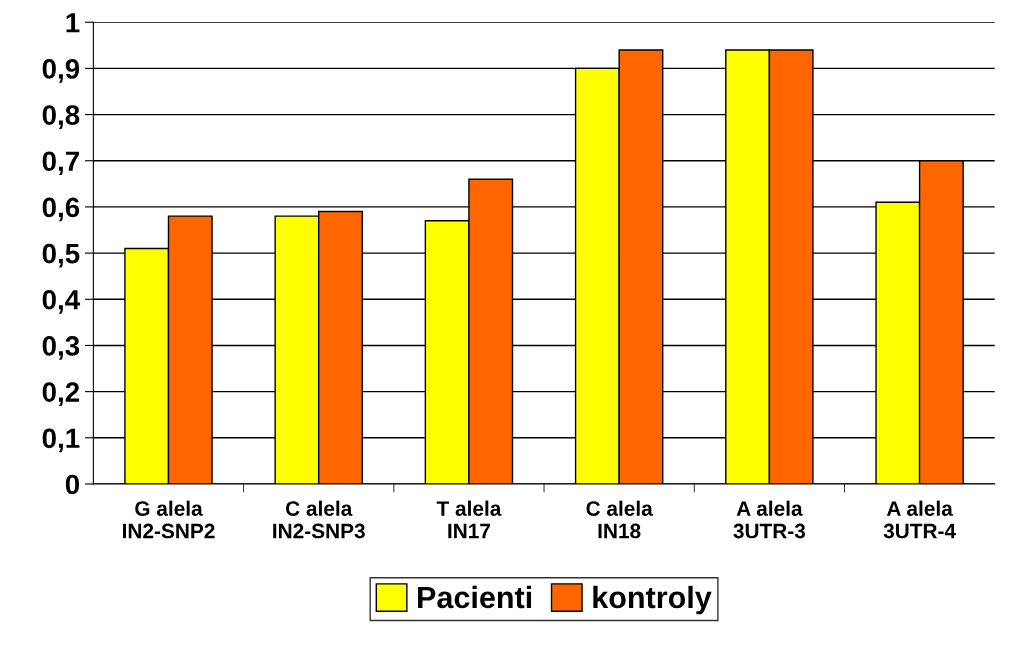 This screenshot has width=1015, height=654. I want to click on legend-label: Pacienti, so click(475, 597).